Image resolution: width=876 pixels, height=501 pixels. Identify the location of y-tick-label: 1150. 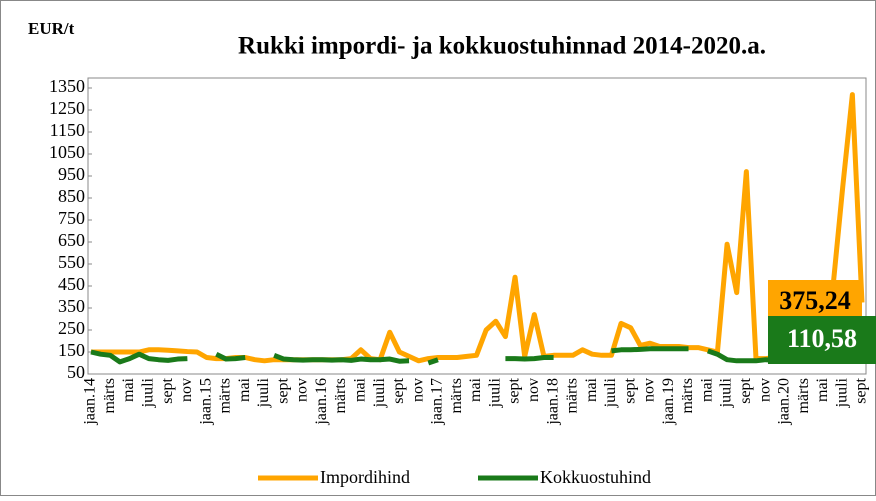
(67, 130).